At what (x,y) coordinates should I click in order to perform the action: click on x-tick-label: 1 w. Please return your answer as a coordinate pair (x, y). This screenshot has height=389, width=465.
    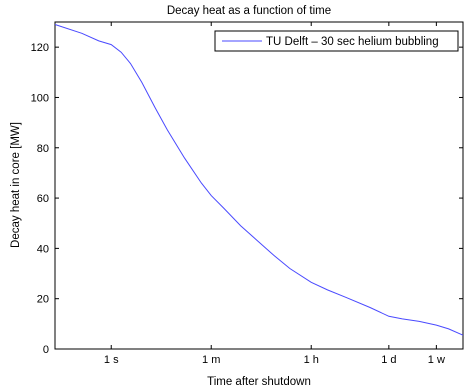
    Looking at the image, I should click on (436, 360).